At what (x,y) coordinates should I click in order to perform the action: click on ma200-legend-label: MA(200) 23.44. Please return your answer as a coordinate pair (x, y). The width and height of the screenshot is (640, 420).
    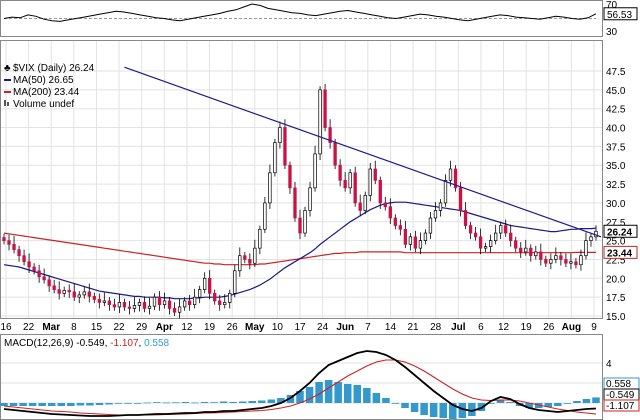
    Looking at the image, I should click on (46, 92).